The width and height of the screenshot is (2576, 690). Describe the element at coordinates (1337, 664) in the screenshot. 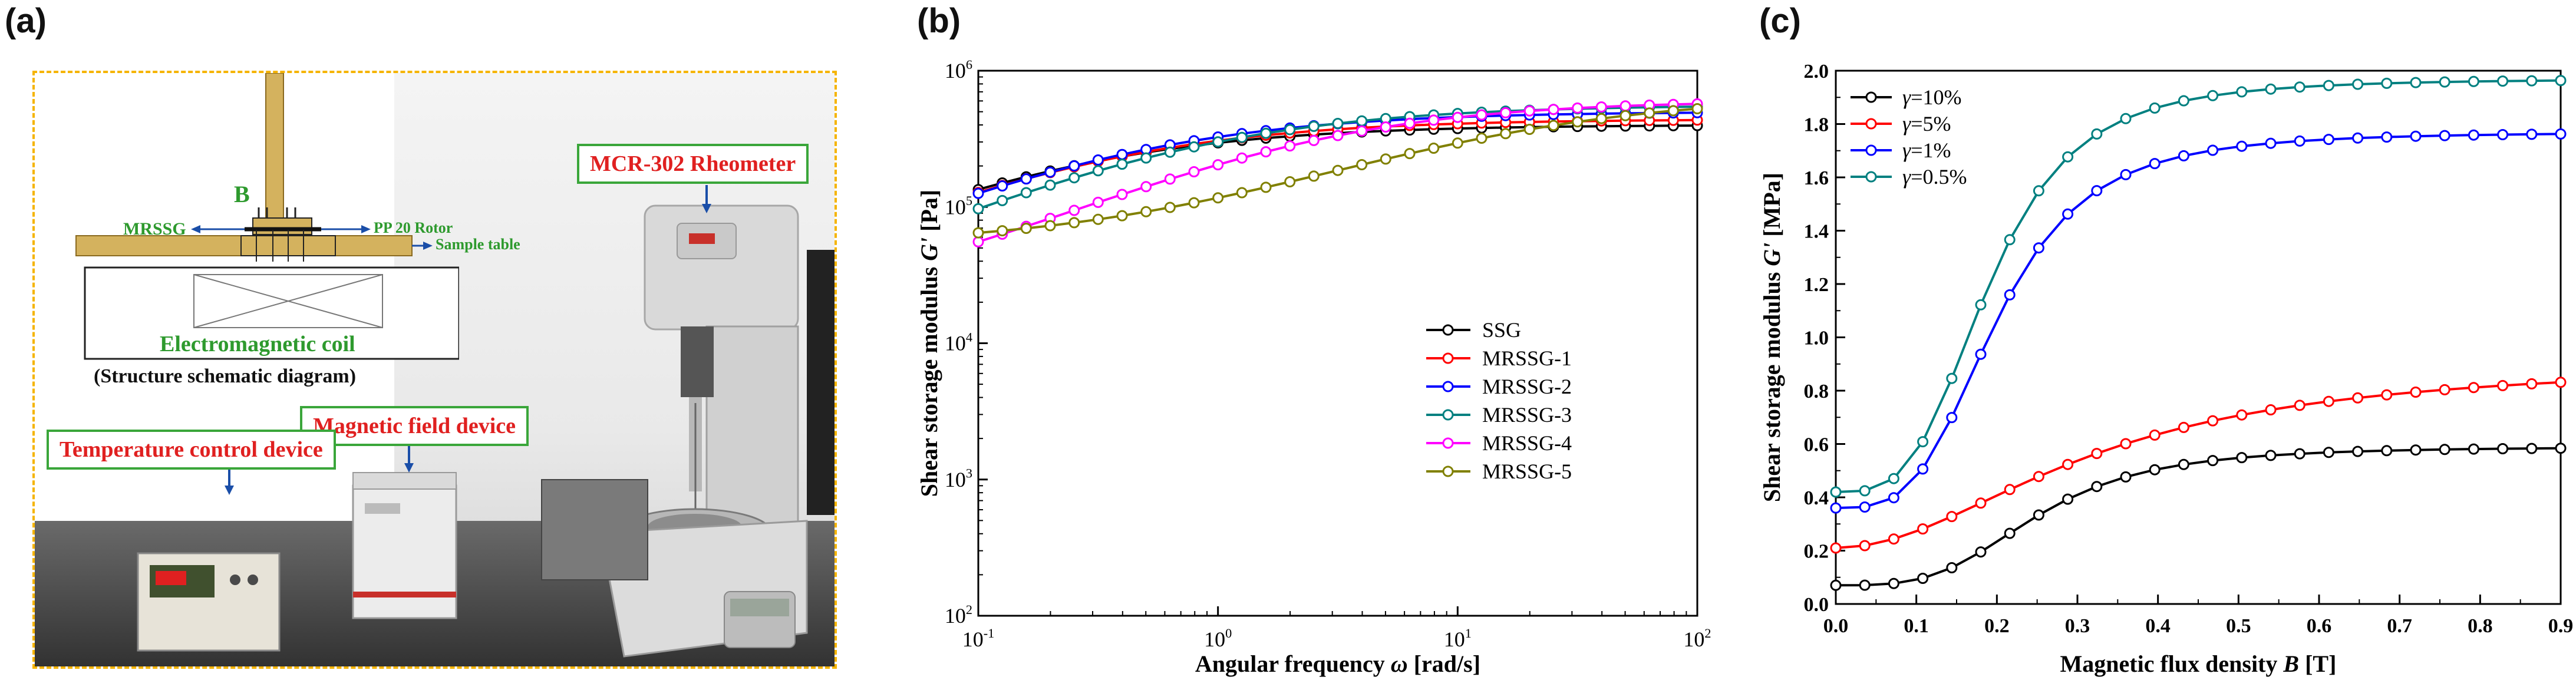

I see `x-axis-title: Angular frequency ω [rad/s]` at that location.